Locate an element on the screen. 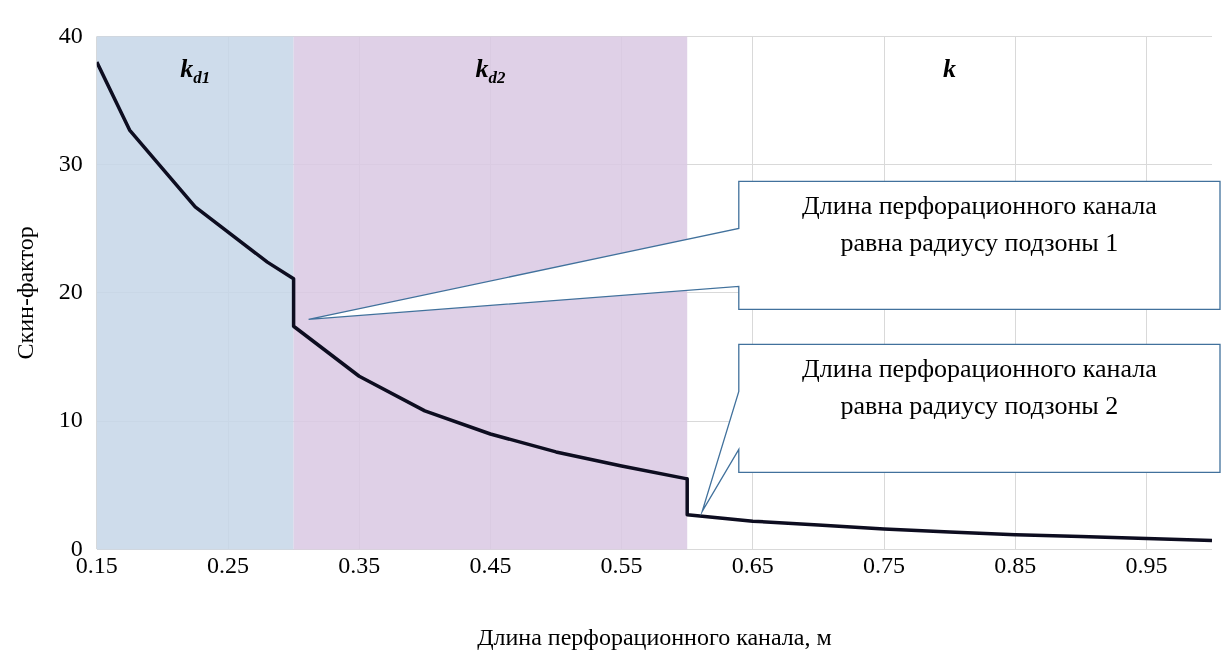 The width and height of the screenshot is (1230, 665). y-tick-label: 10 is located at coordinates (70, 419).